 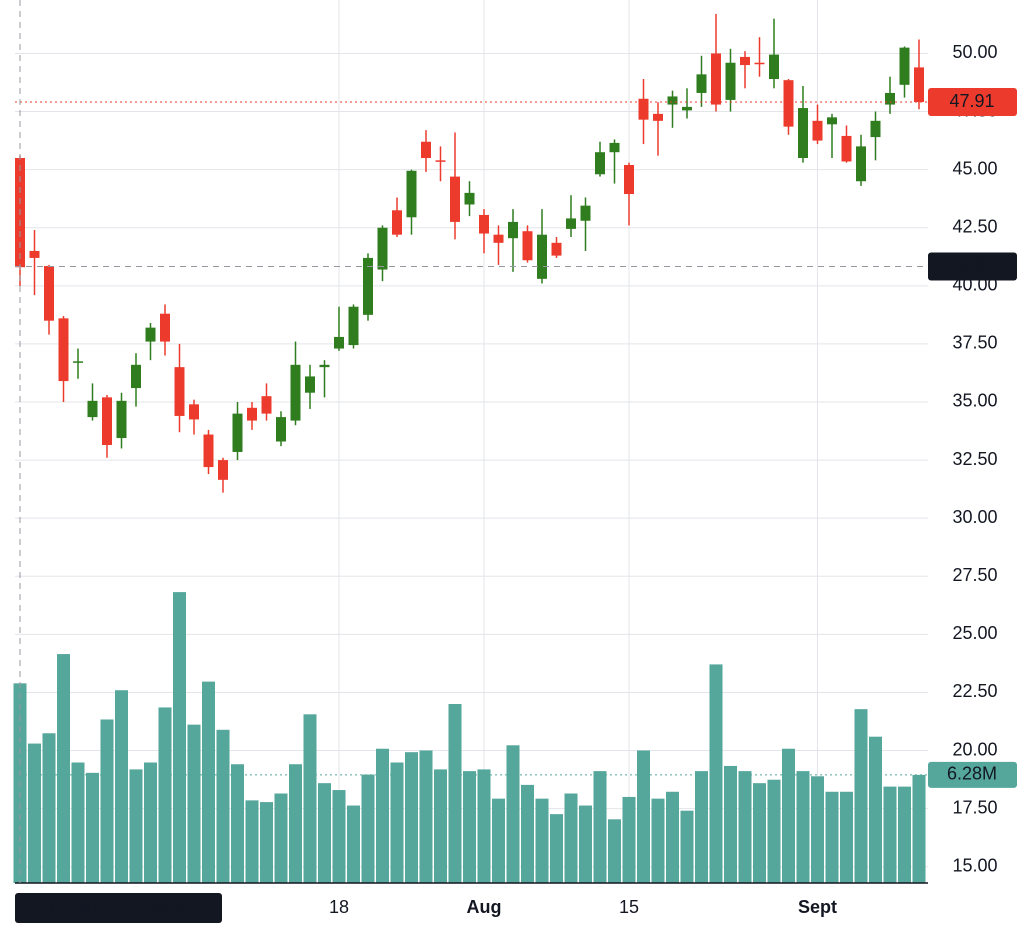 I want to click on x-tick-label: Sept, so click(x=817, y=907).